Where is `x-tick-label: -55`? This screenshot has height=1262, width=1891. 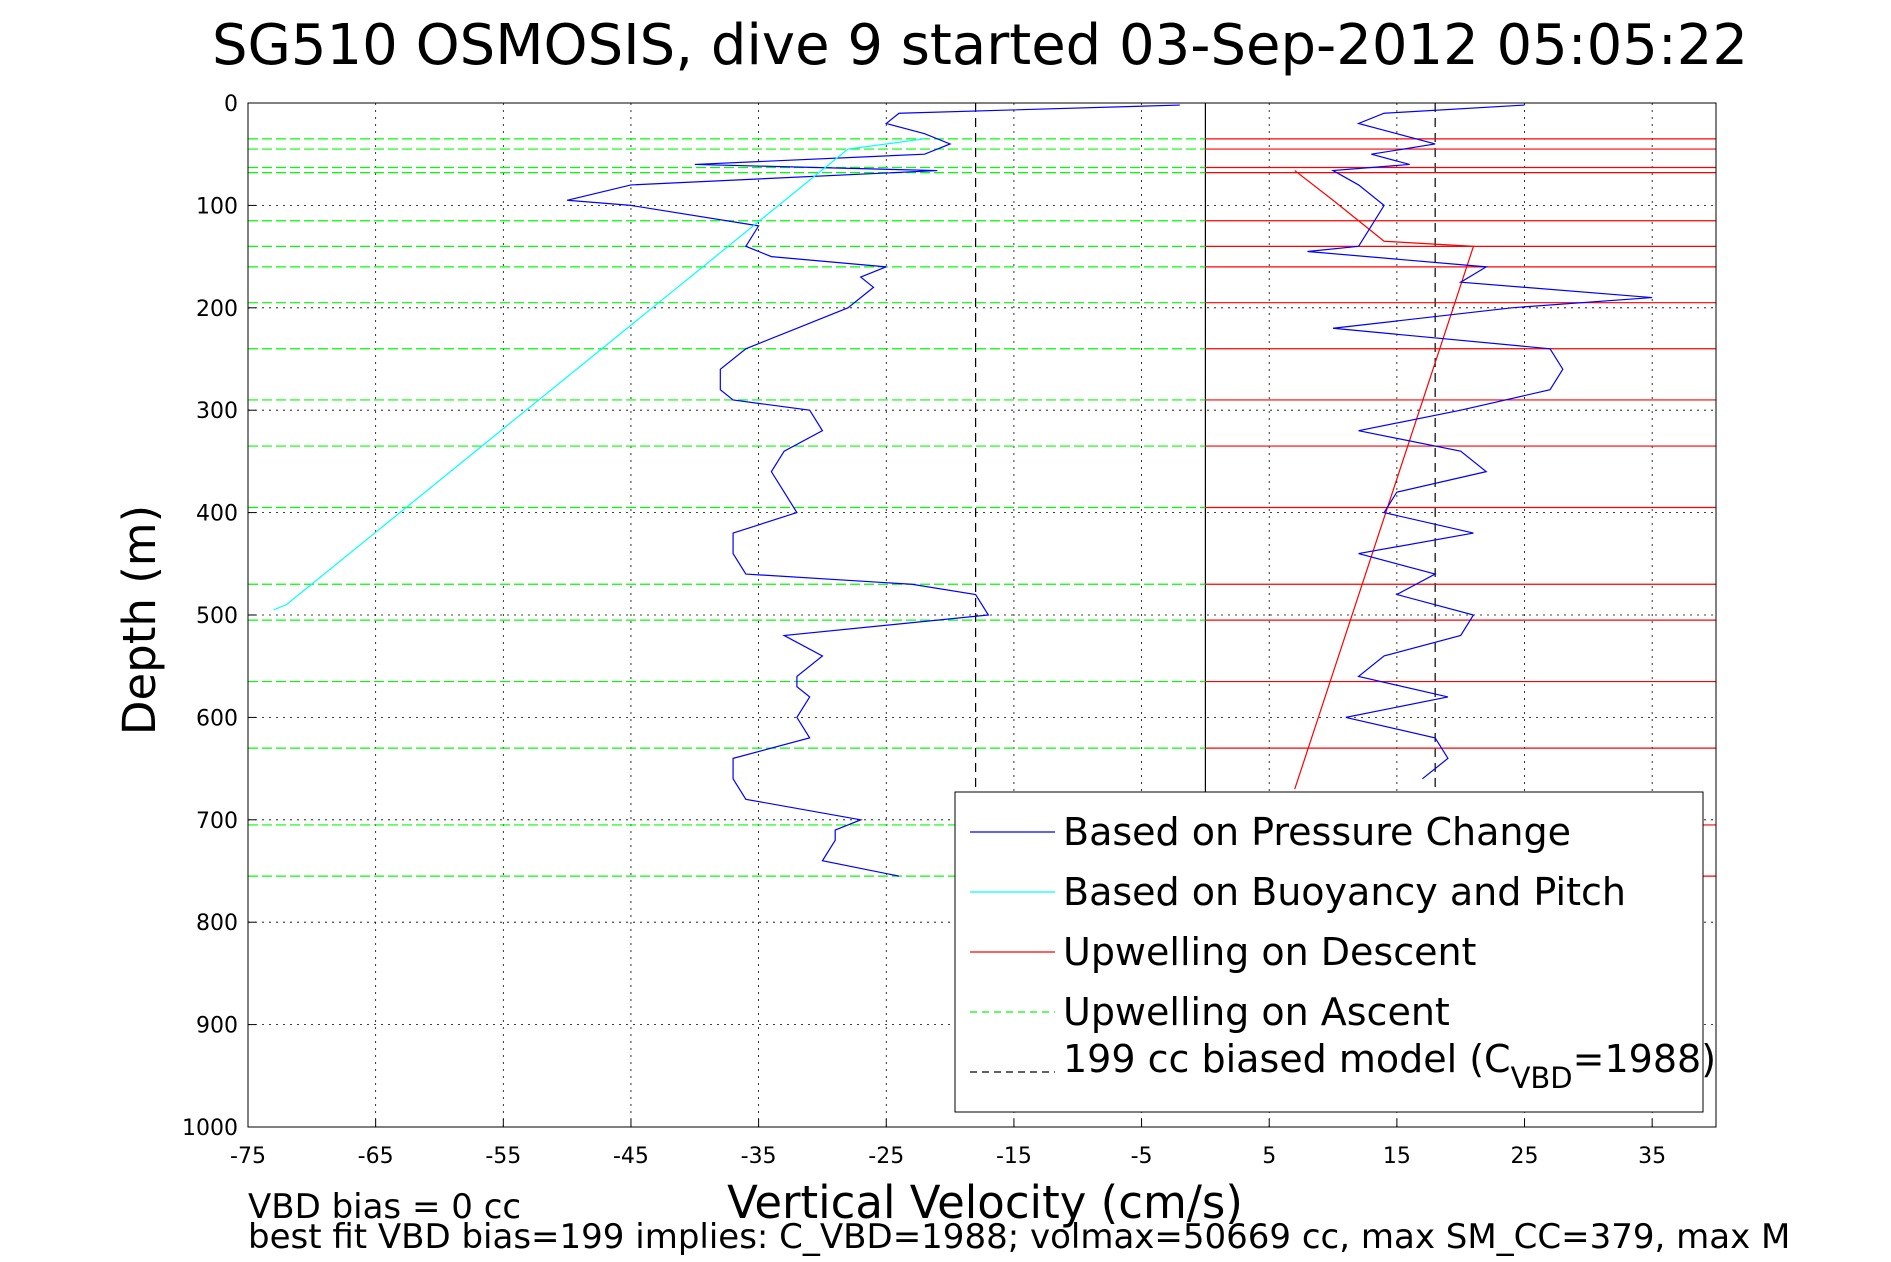 x-tick-label: -55 is located at coordinates (503, 1156).